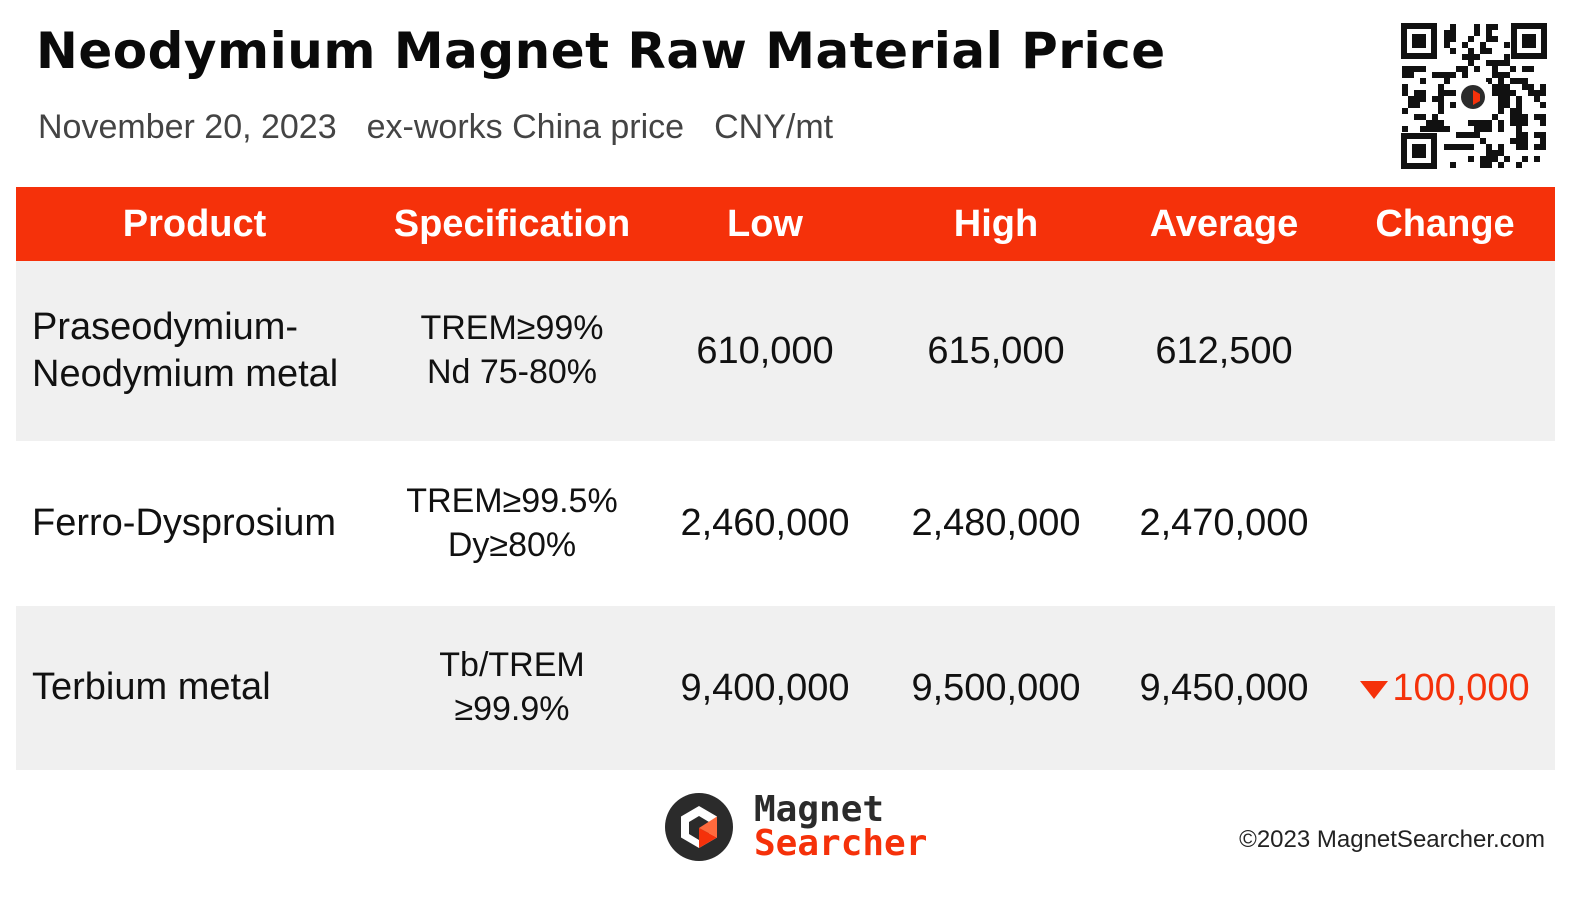 Image resolution: width=1583 pixels, height=900 pixels. Describe the element at coordinates (184, 522) in the screenshot. I see `product-name: Ferro-Dysprosium` at that location.